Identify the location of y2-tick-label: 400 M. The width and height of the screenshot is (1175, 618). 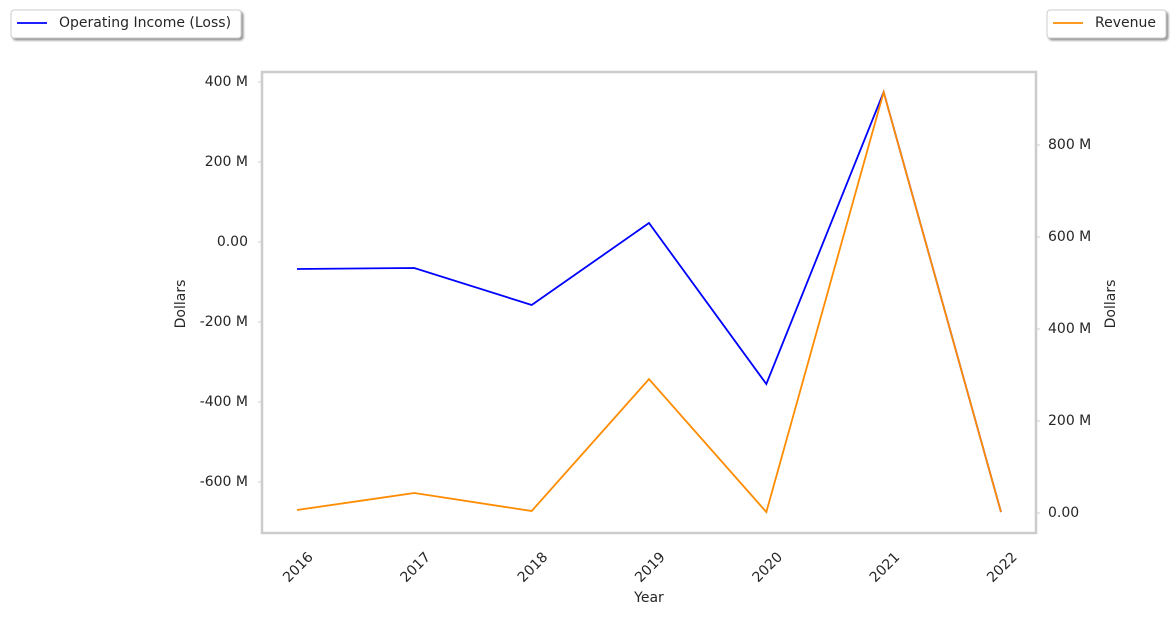
(1069, 329).